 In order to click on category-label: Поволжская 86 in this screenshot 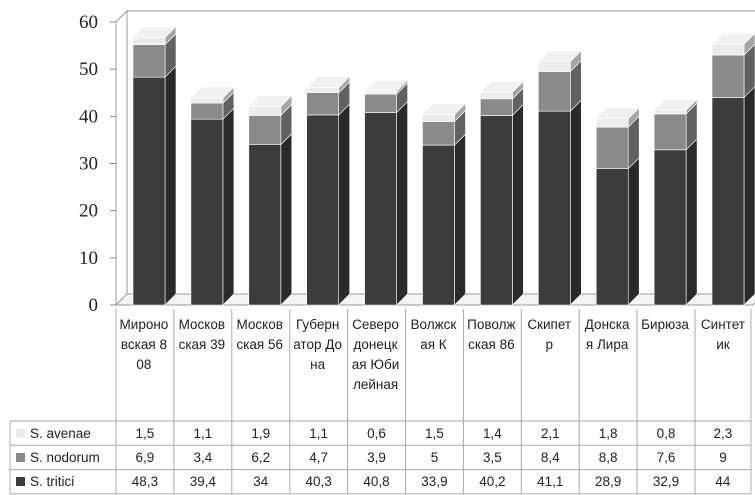, I will do `click(491, 334)`.